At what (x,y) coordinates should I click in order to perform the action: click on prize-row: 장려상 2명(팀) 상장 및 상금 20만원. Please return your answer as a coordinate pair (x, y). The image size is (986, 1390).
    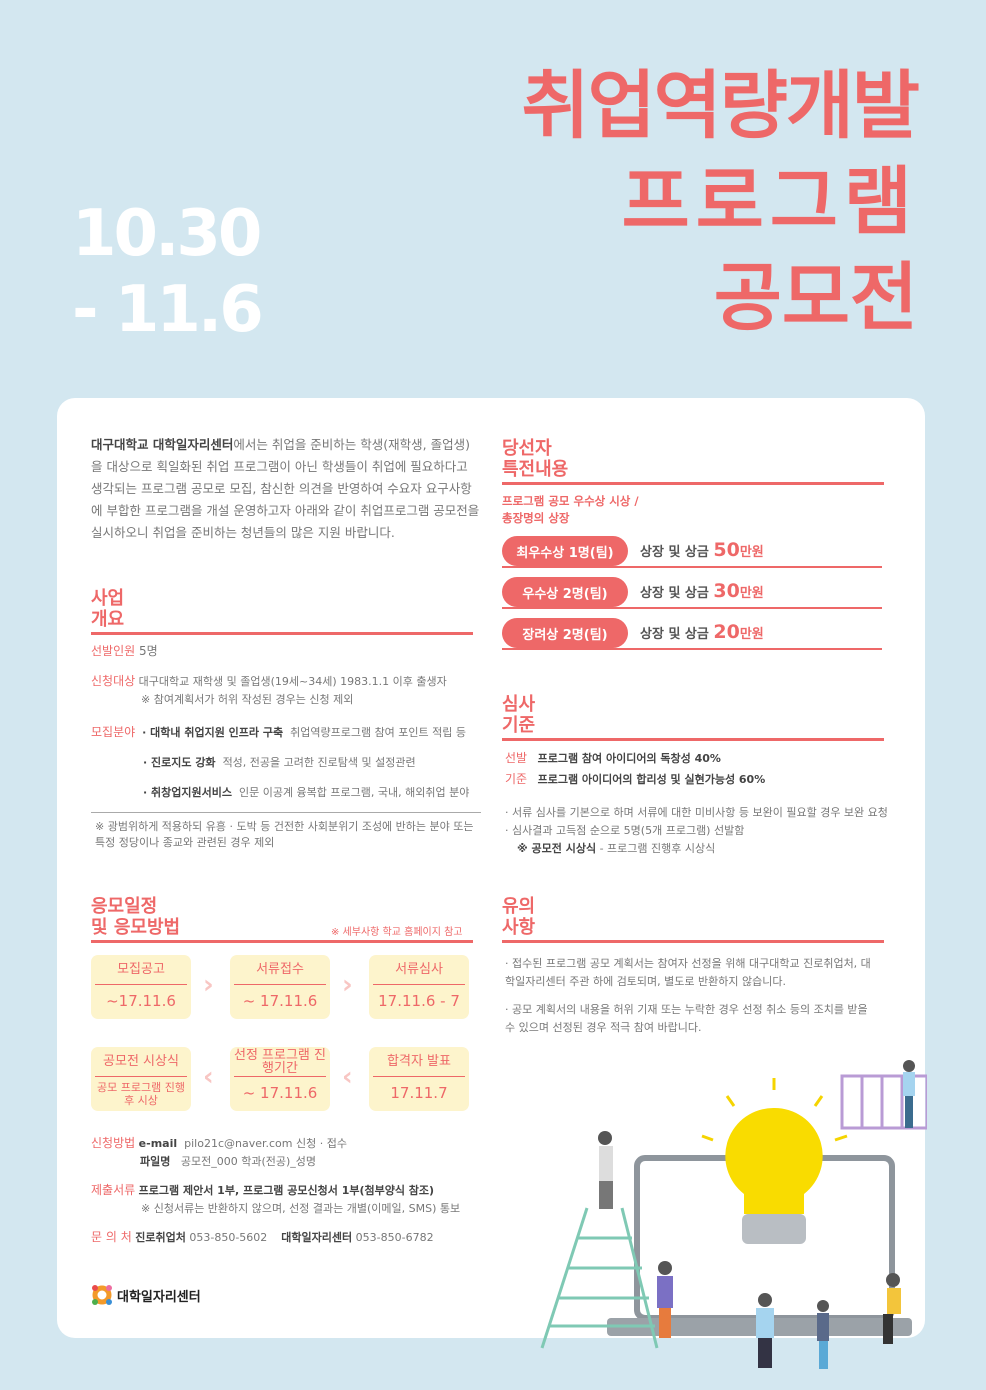
    Looking at the image, I should click on (692, 634).